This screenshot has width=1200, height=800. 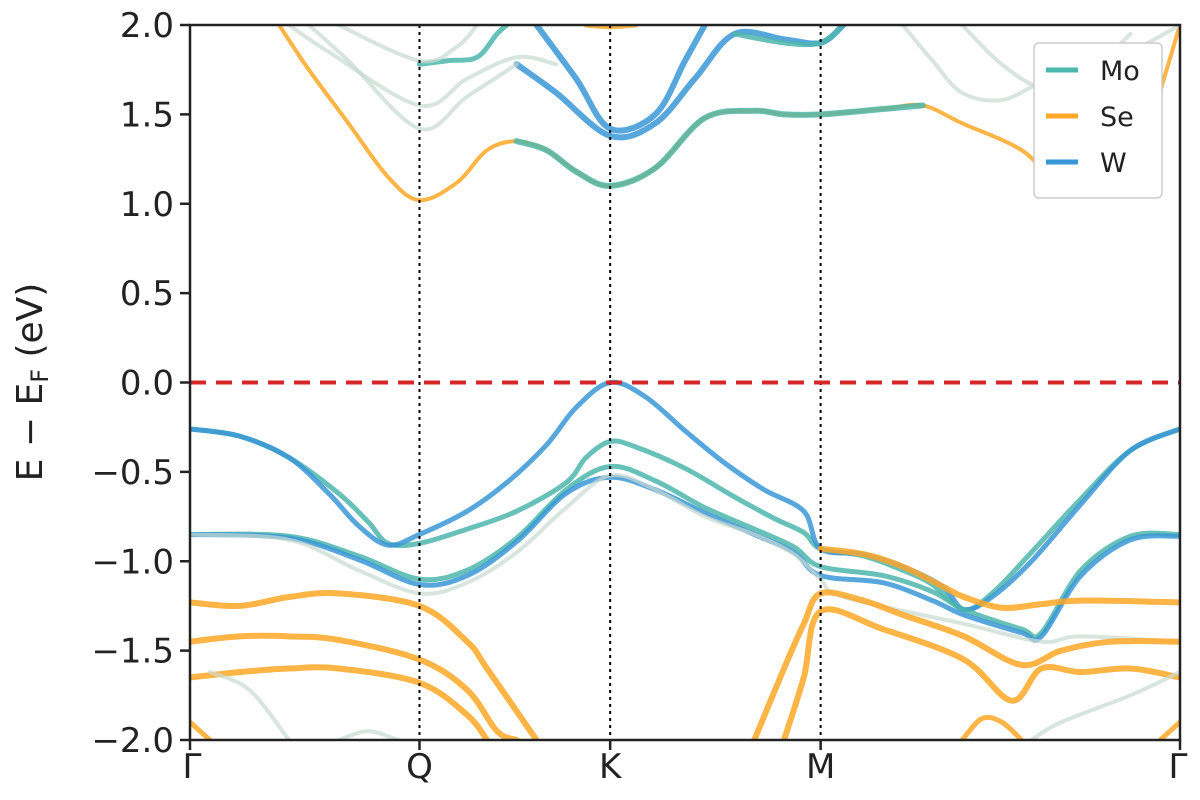 I want to click on legend-box, so click(x=1098, y=120).